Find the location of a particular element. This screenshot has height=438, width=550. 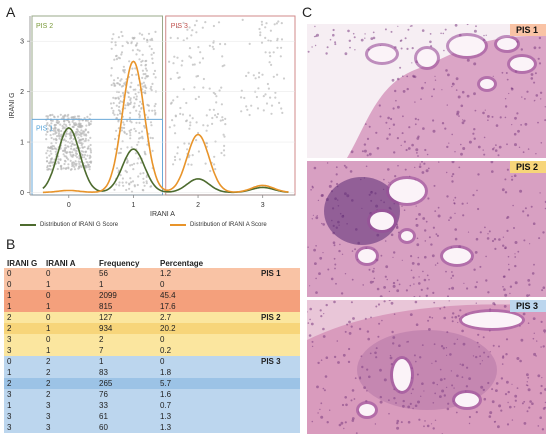

histology-tag: PIS 1 is located at coordinates (527, 30).